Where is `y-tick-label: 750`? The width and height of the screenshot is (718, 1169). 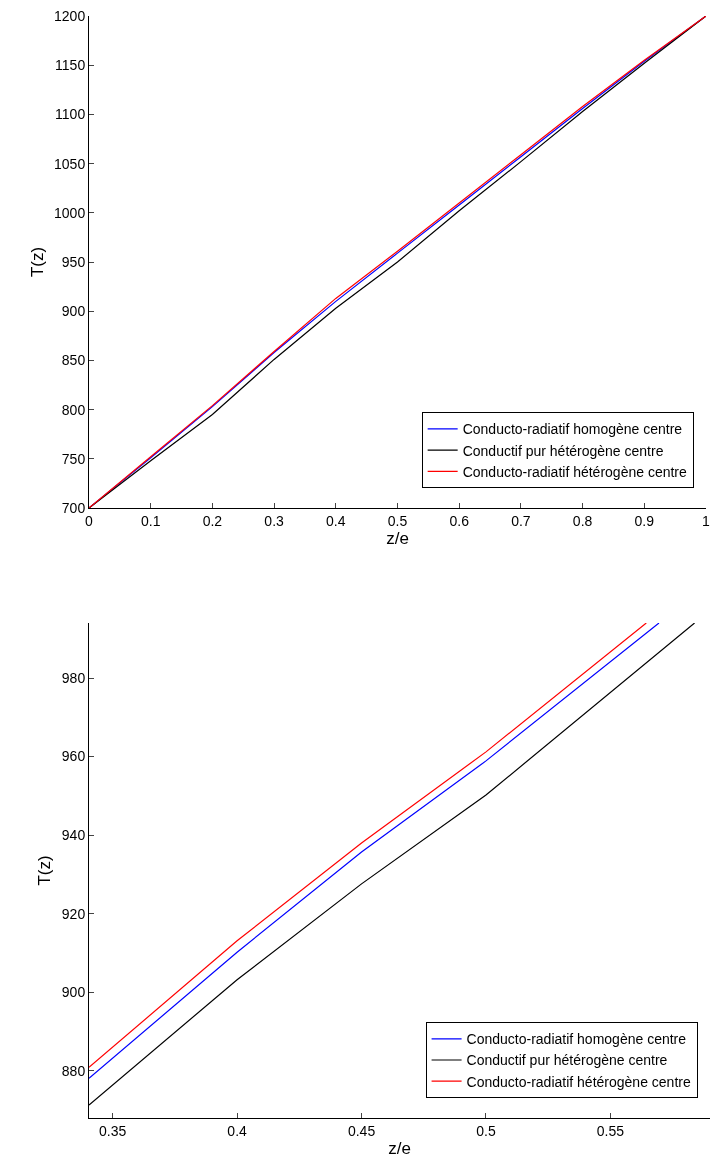
y-tick-label: 750 is located at coordinates (73, 458).